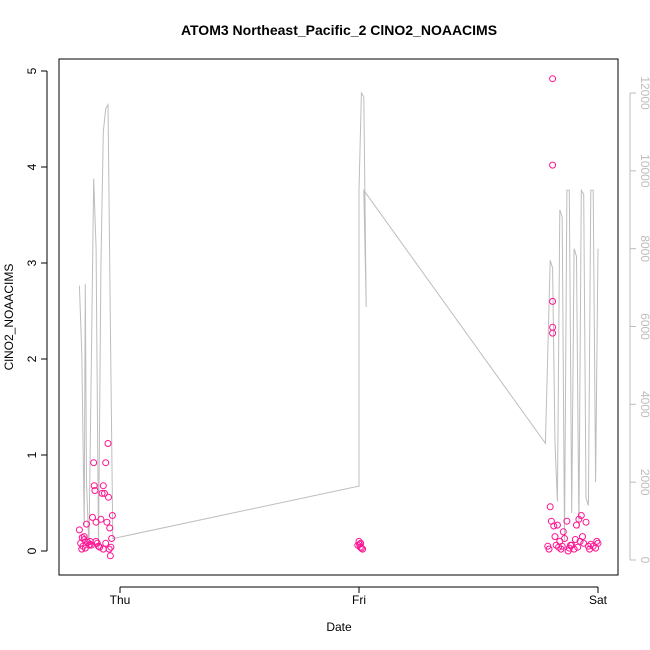  I want to click on y2-tick-label: 2000, so click(644, 482).